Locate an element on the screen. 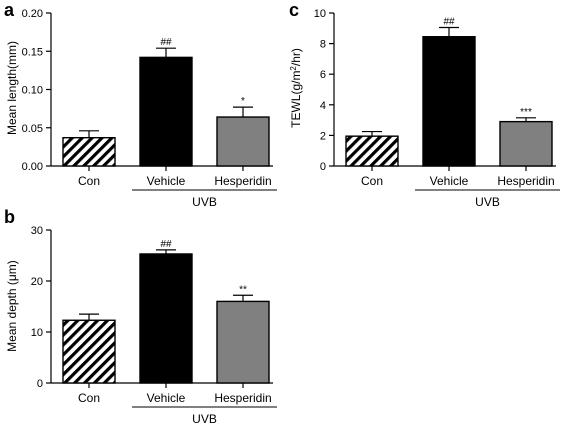 The image size is (567, 425). y-tick-label: 0.20 is located at coordinates (32, 14).